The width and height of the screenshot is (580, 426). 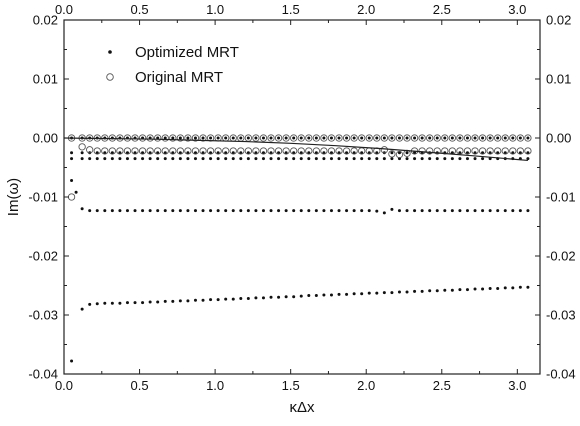 What do you see at coordinates (442, 385) in the screenshot?
I see `x-tick-label-bottom: 2.5` at bounding box center [442, 385].